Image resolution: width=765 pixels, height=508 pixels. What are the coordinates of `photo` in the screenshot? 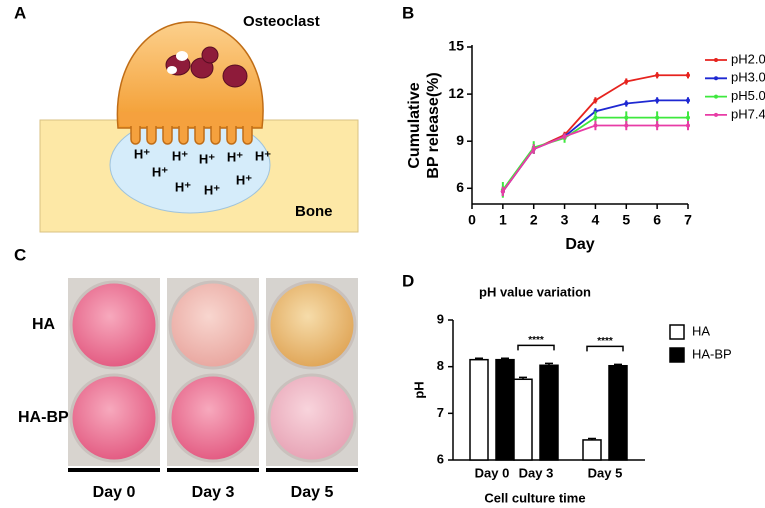 It's located at (213, 375).